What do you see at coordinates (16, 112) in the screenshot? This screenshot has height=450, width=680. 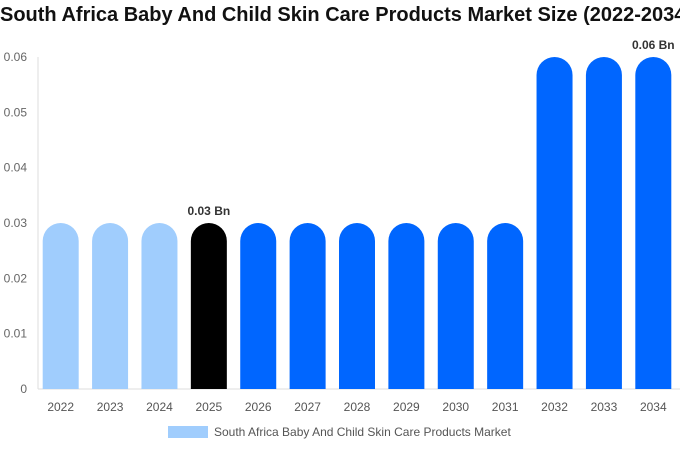 I see `y-tick-label: 0.05` at bounding box center [16, 112].